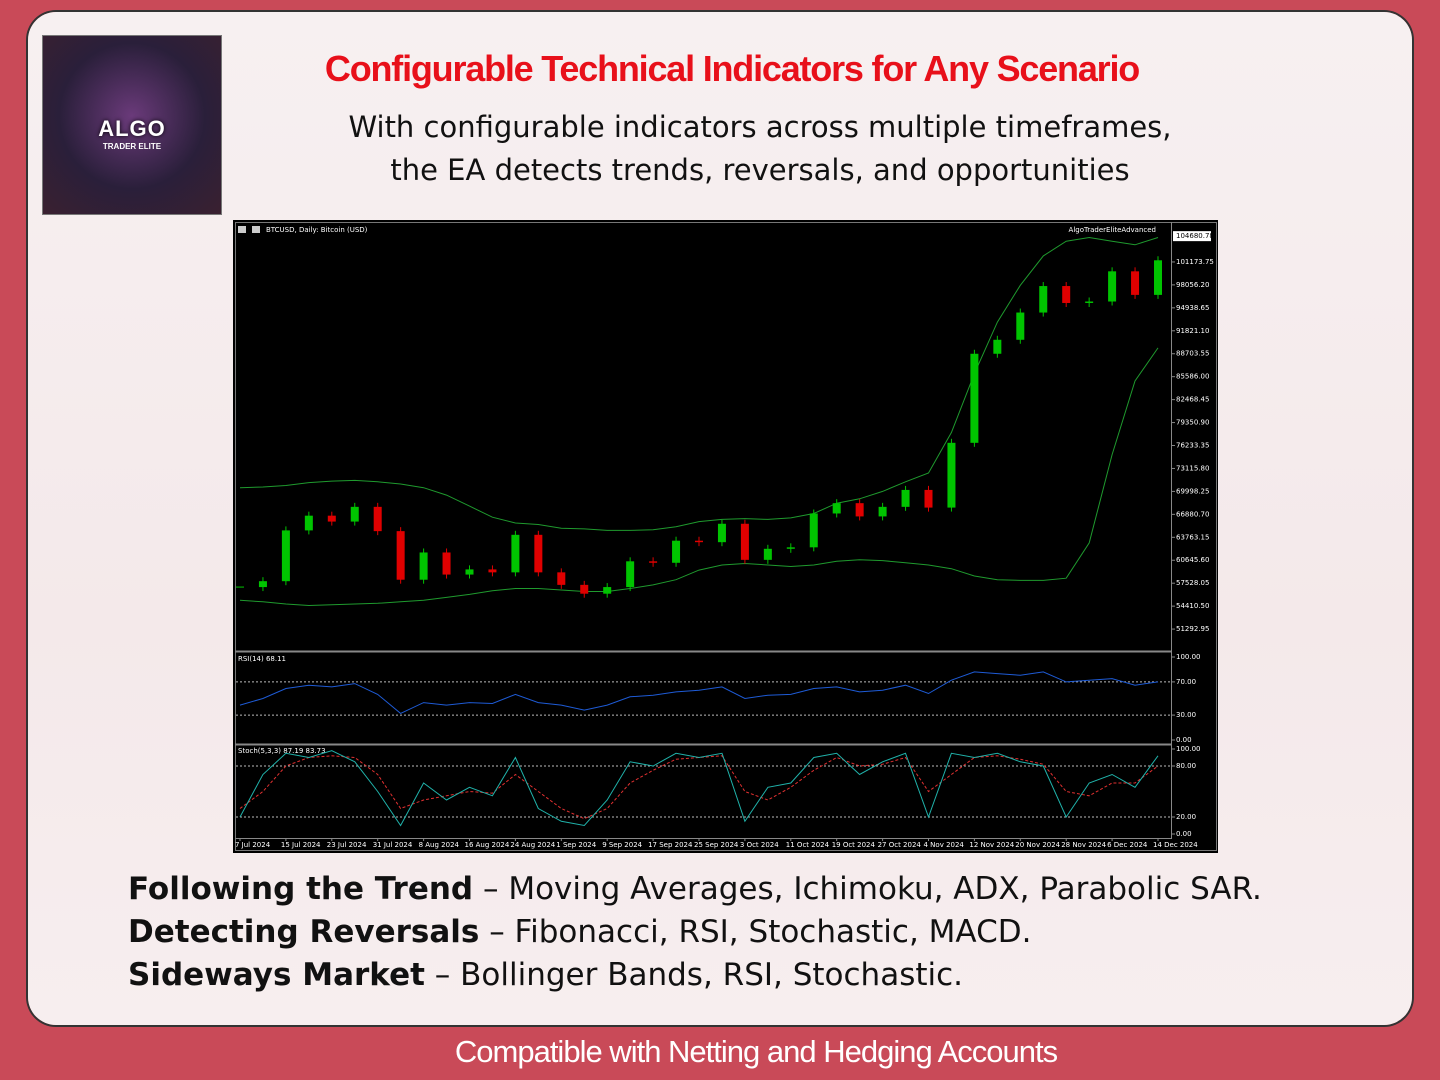 This screenshot has width=1440, height=1080. What do you see at coordinates (253, 845) in the screenshot?
I see `x-tick-label: 7 Jul 2024` at bounding box center [253, 845].